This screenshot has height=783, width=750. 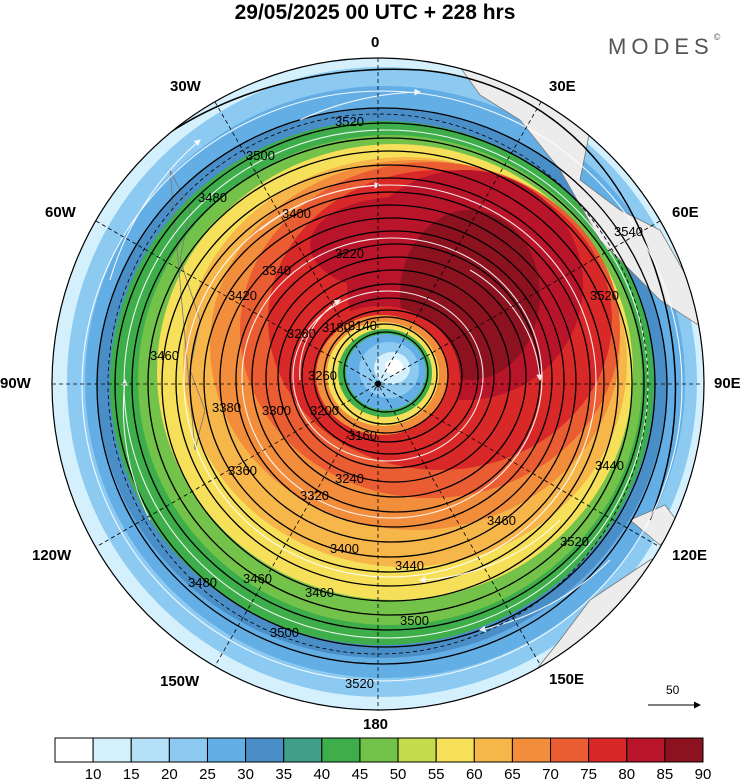 I want to click on map-title: 29/05/2025 00 UTC + 228 hrs, so click(x=375, y=12).